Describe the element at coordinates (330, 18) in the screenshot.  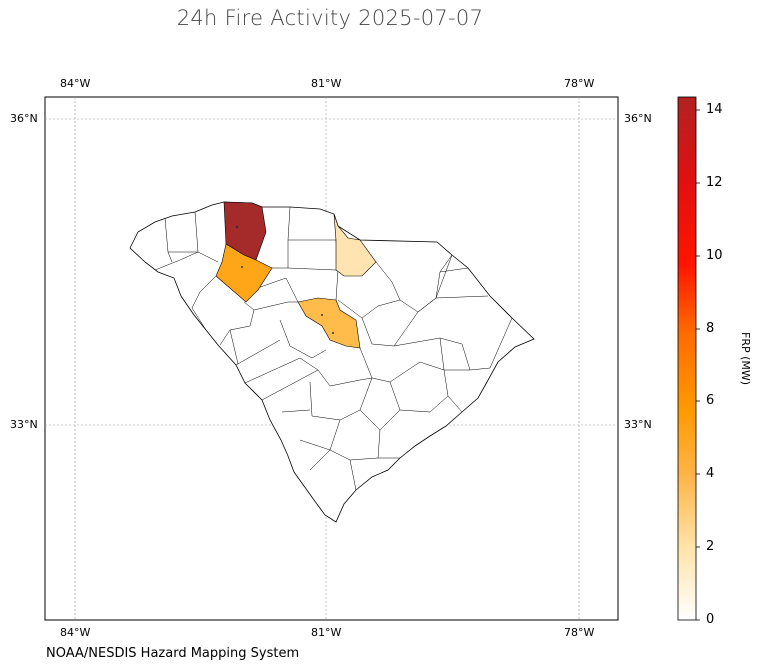
I see `map-title: 24h Fire Activity 2025-07-07` at that location.